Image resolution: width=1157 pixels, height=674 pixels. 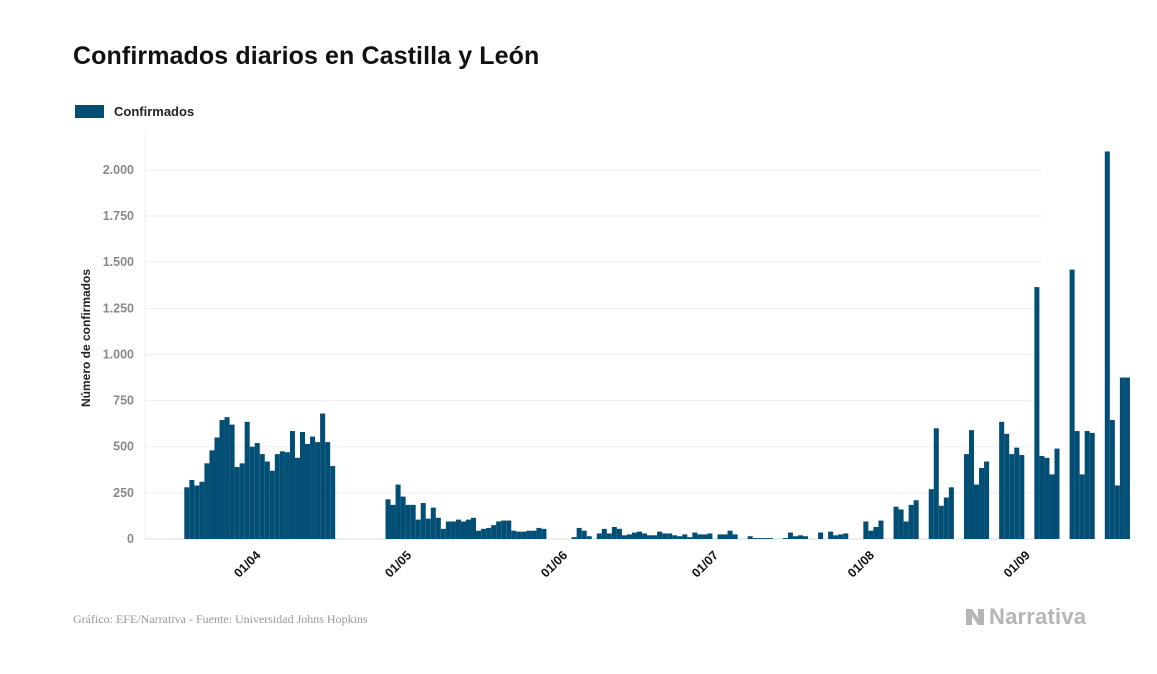 I want to click on legend-label: Confirmados, so click(x=154, y=111).